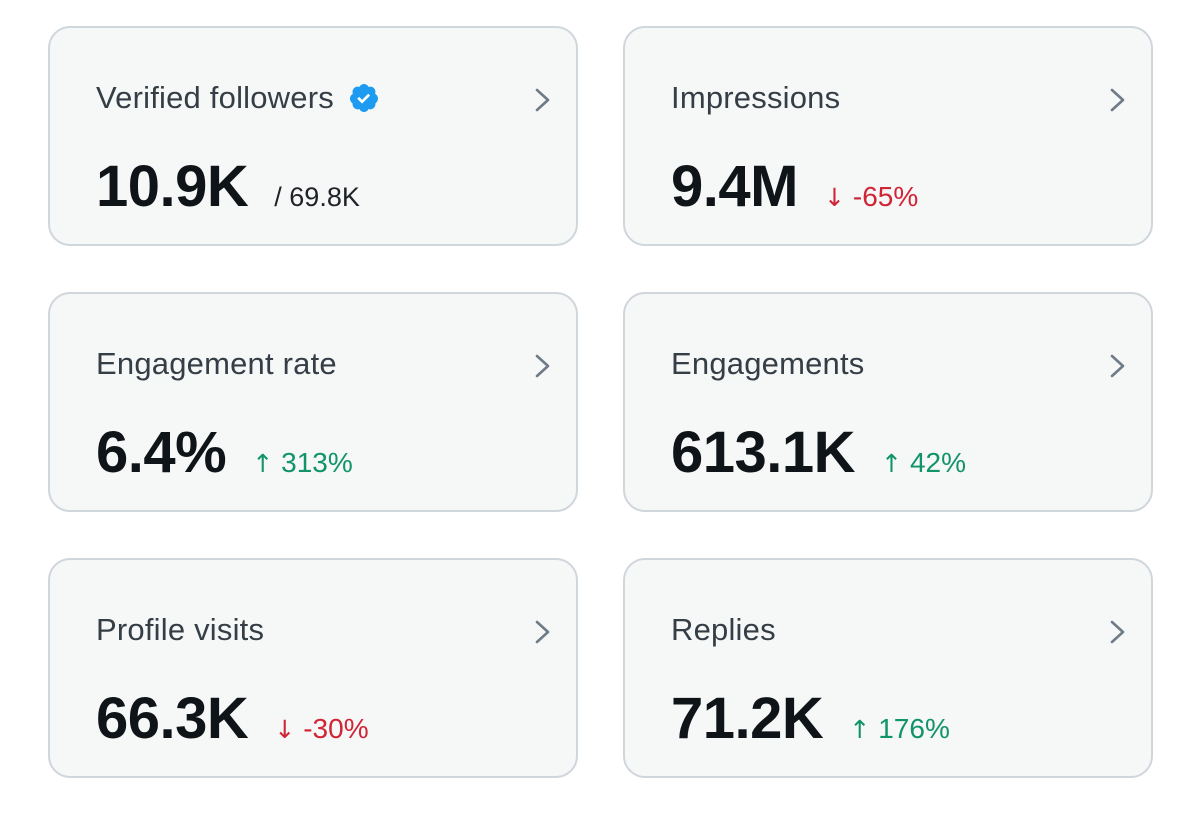 The image size is (1200, 817). I want to click on value-row: 6.4% ↑ 313%, so click(224, 453).